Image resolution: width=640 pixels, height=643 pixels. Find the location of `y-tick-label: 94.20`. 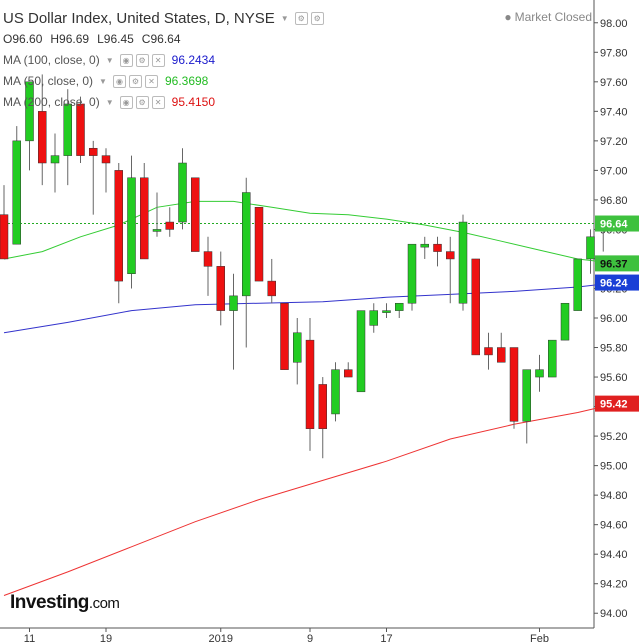

y-tick-label: 94.20 is located at coordinates (614, 585).